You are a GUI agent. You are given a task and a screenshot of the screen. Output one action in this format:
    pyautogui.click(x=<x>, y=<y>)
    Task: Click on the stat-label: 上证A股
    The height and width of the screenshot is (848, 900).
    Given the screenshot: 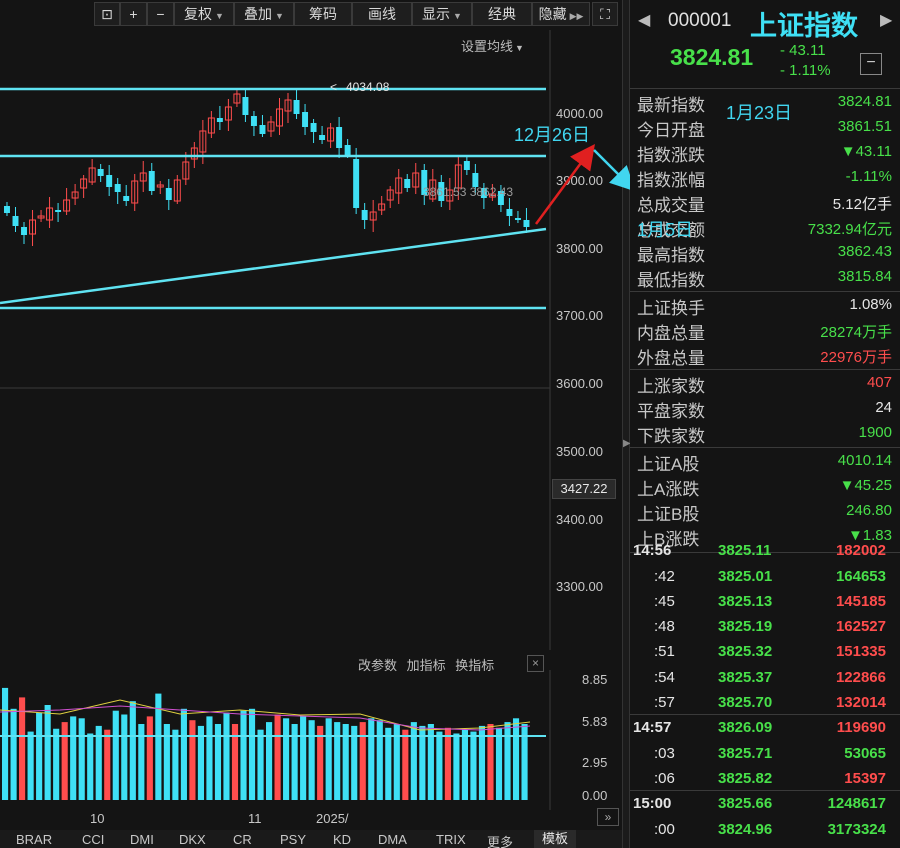 What is the action you would take?
    pyautogui.click(x=668, y=464)
    